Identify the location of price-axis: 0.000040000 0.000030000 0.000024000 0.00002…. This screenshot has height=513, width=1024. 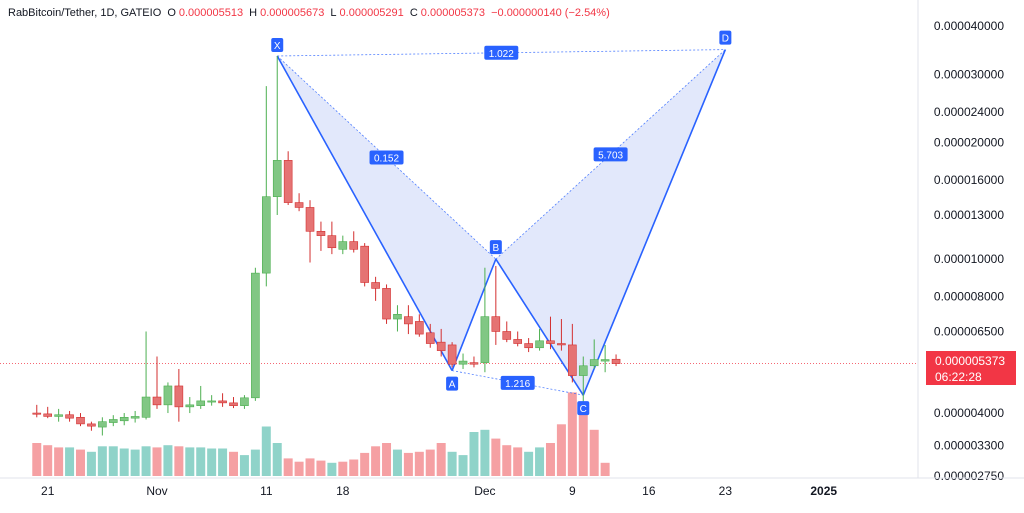
(960, 241).